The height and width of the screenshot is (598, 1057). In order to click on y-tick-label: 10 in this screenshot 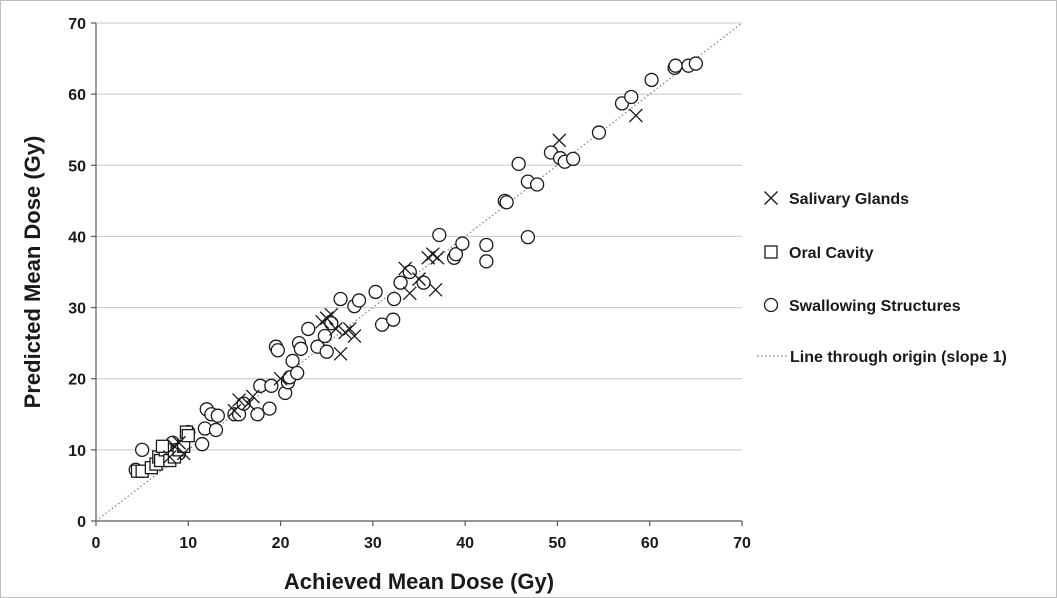, I will do `click(77, 451)`.